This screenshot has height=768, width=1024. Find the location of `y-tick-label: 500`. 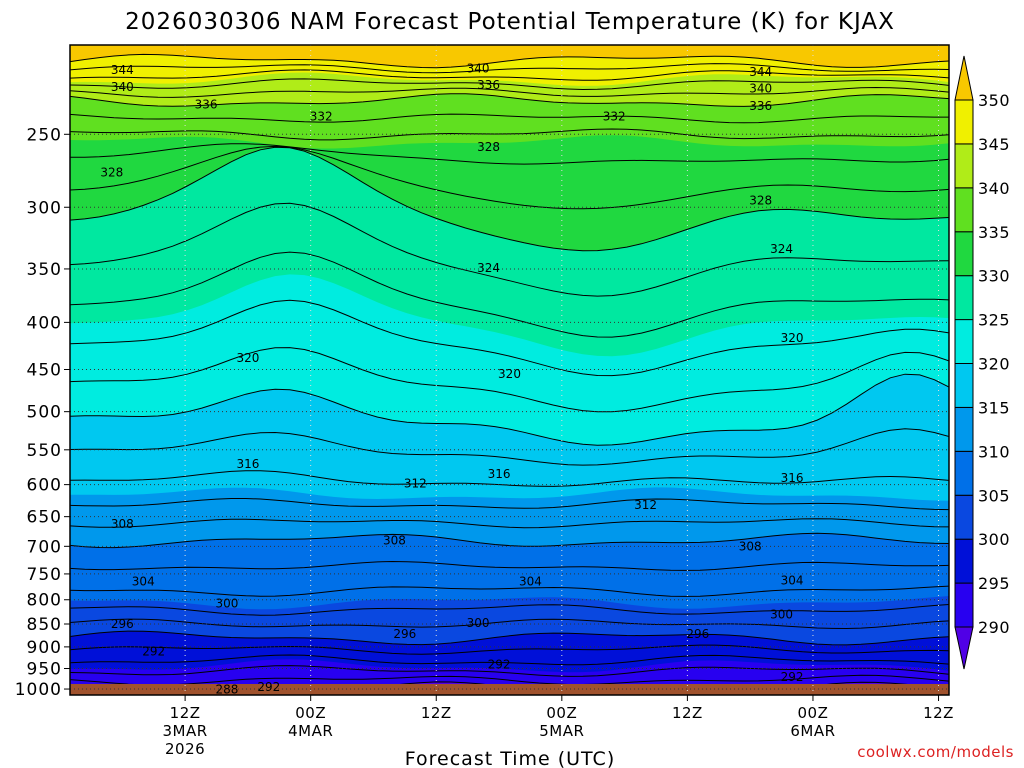

y-tick-label: 500 is located at coordinates (44, 413).